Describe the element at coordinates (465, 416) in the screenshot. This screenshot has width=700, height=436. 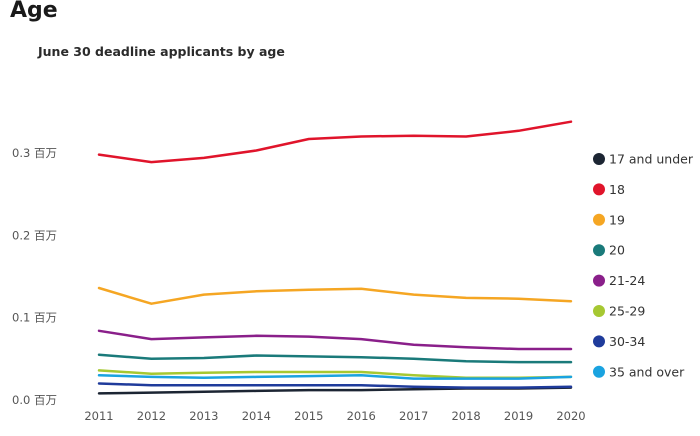
I see `x-tick-label: 2018` at that location.